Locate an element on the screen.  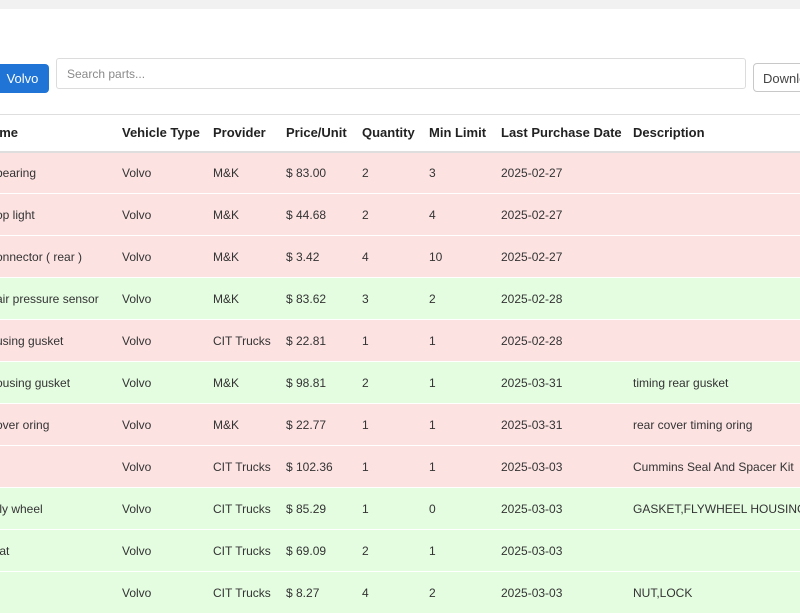
cell-price: $ 102.36 is located at coordinates (324, 466).